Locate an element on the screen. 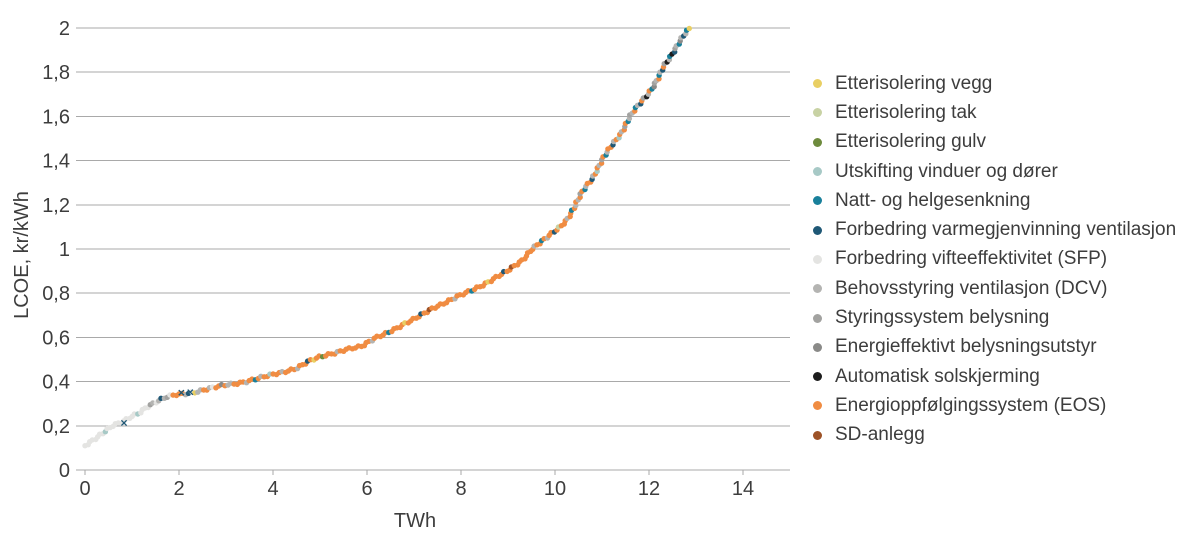 Image resolution: width=1200 pixels, height=555 pixels. cross-markers is located at coordinates (157, 407).